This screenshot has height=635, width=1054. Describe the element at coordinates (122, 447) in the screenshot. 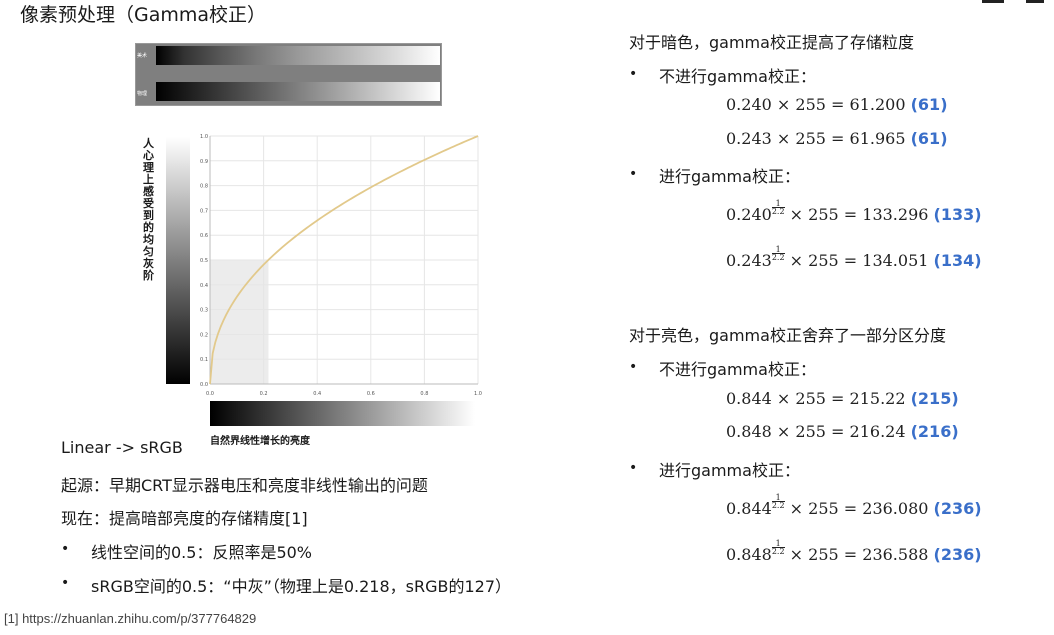

I see `heading-linear-srgb: Linear -> sRGB` at that location.